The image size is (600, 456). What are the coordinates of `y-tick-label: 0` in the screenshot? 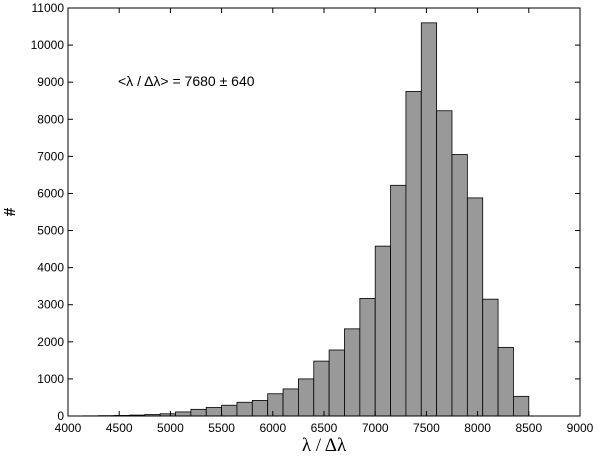 It's located at (60, 416).